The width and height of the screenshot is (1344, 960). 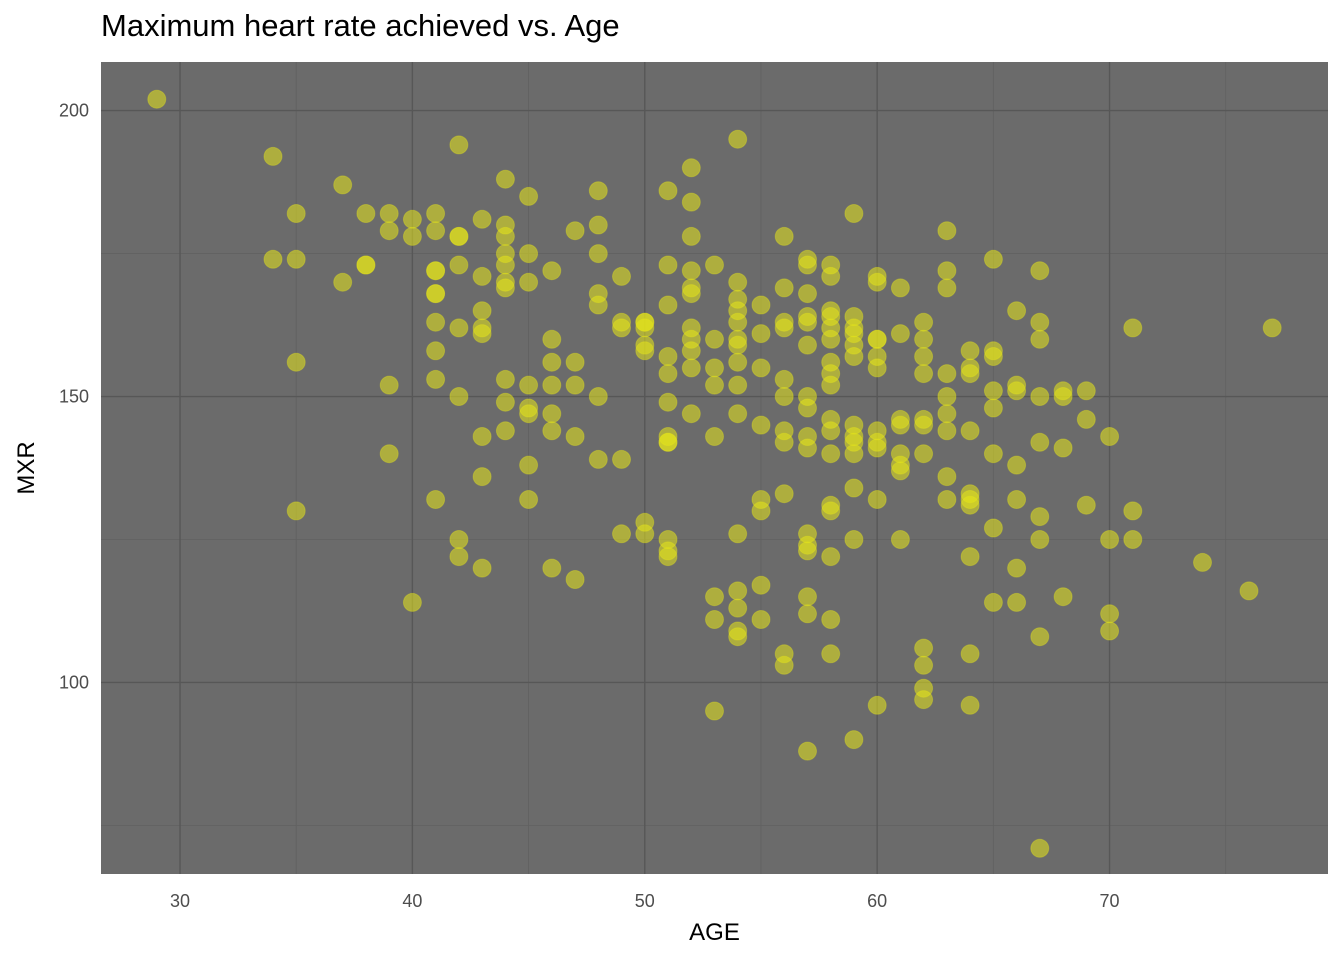 What do you see at coordinates (1110, 901) in the screenshot?
I see `x-tick-label: 70` at bounding box center [1110, 901].